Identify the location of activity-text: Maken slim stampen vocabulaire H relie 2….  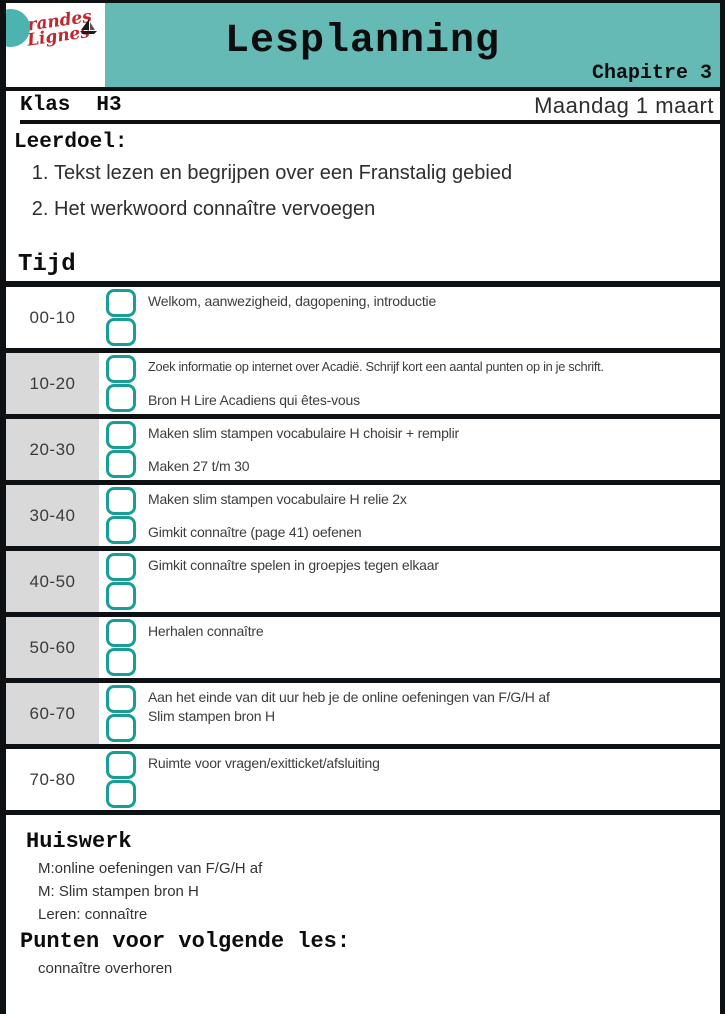
(277, 499).